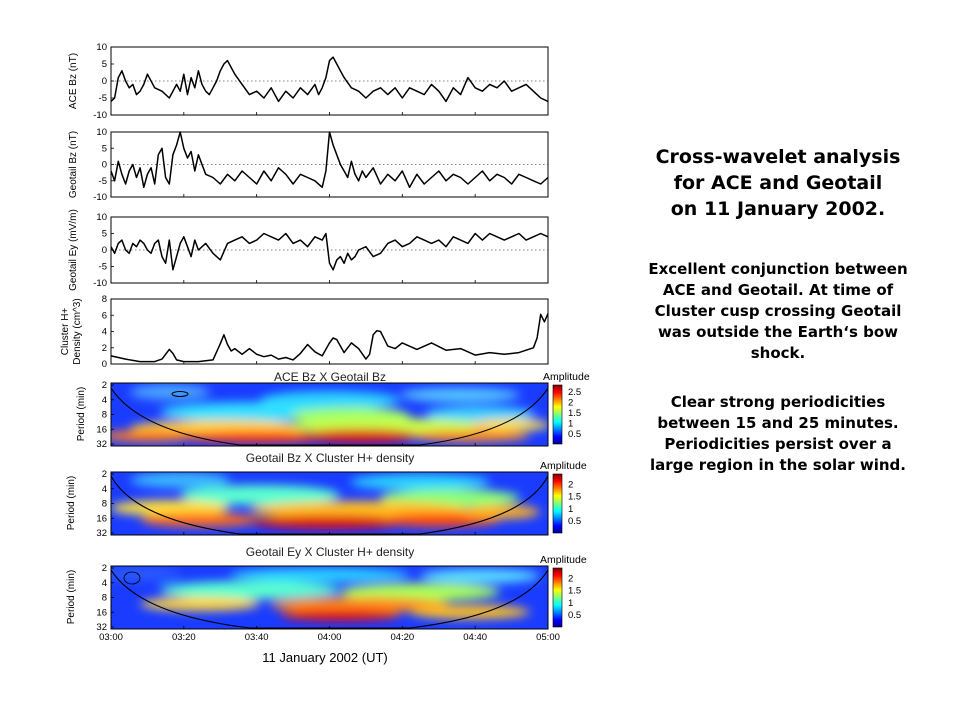  What do you see at coordinates (777, 423) in the screenshot?
I see `para2-line-2: between 15 and 25 minutes.` at bounding box center [777, 423].